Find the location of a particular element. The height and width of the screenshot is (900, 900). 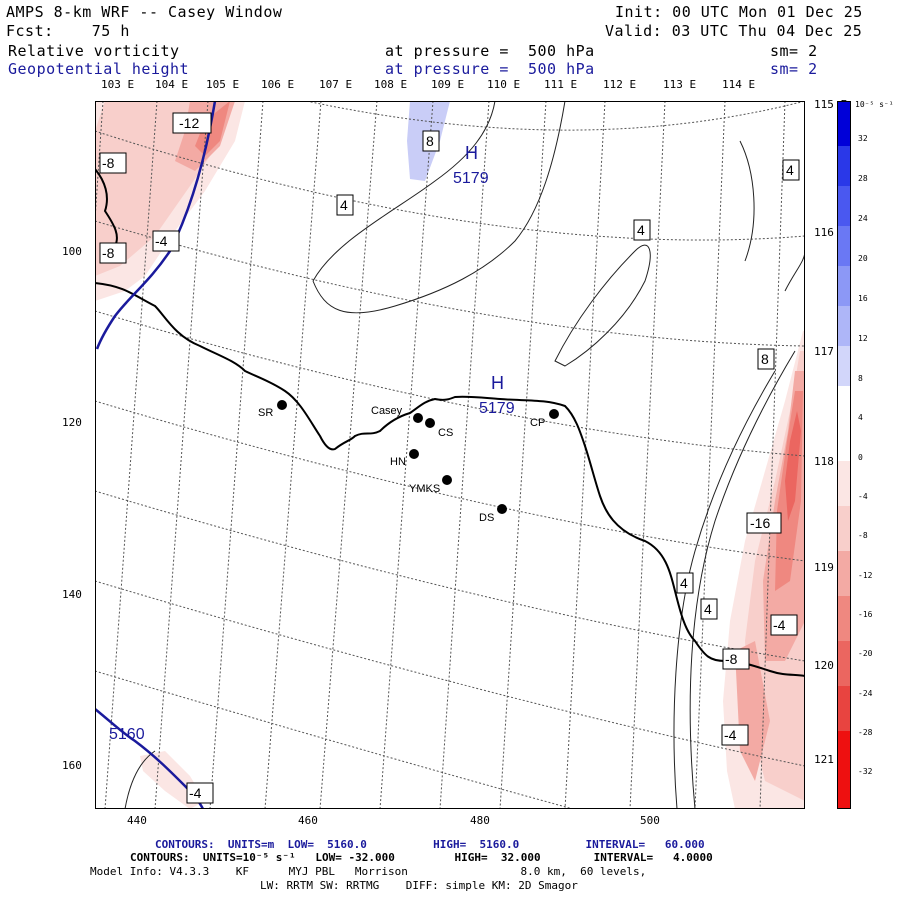

colorbar-label: 0 is located at coordinates (860, 457).